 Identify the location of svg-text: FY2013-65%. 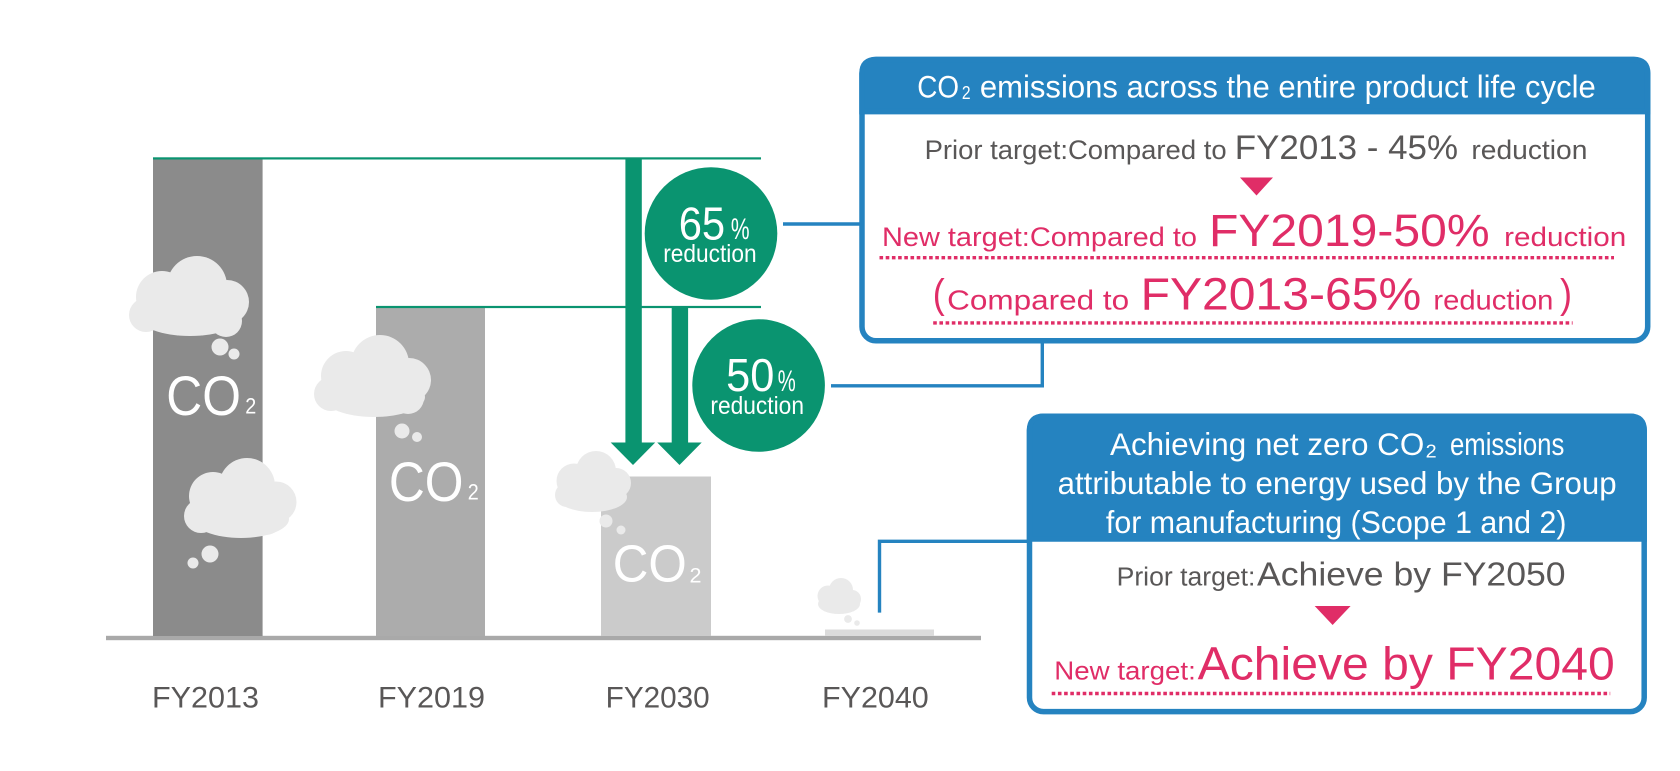
(1281, 294).